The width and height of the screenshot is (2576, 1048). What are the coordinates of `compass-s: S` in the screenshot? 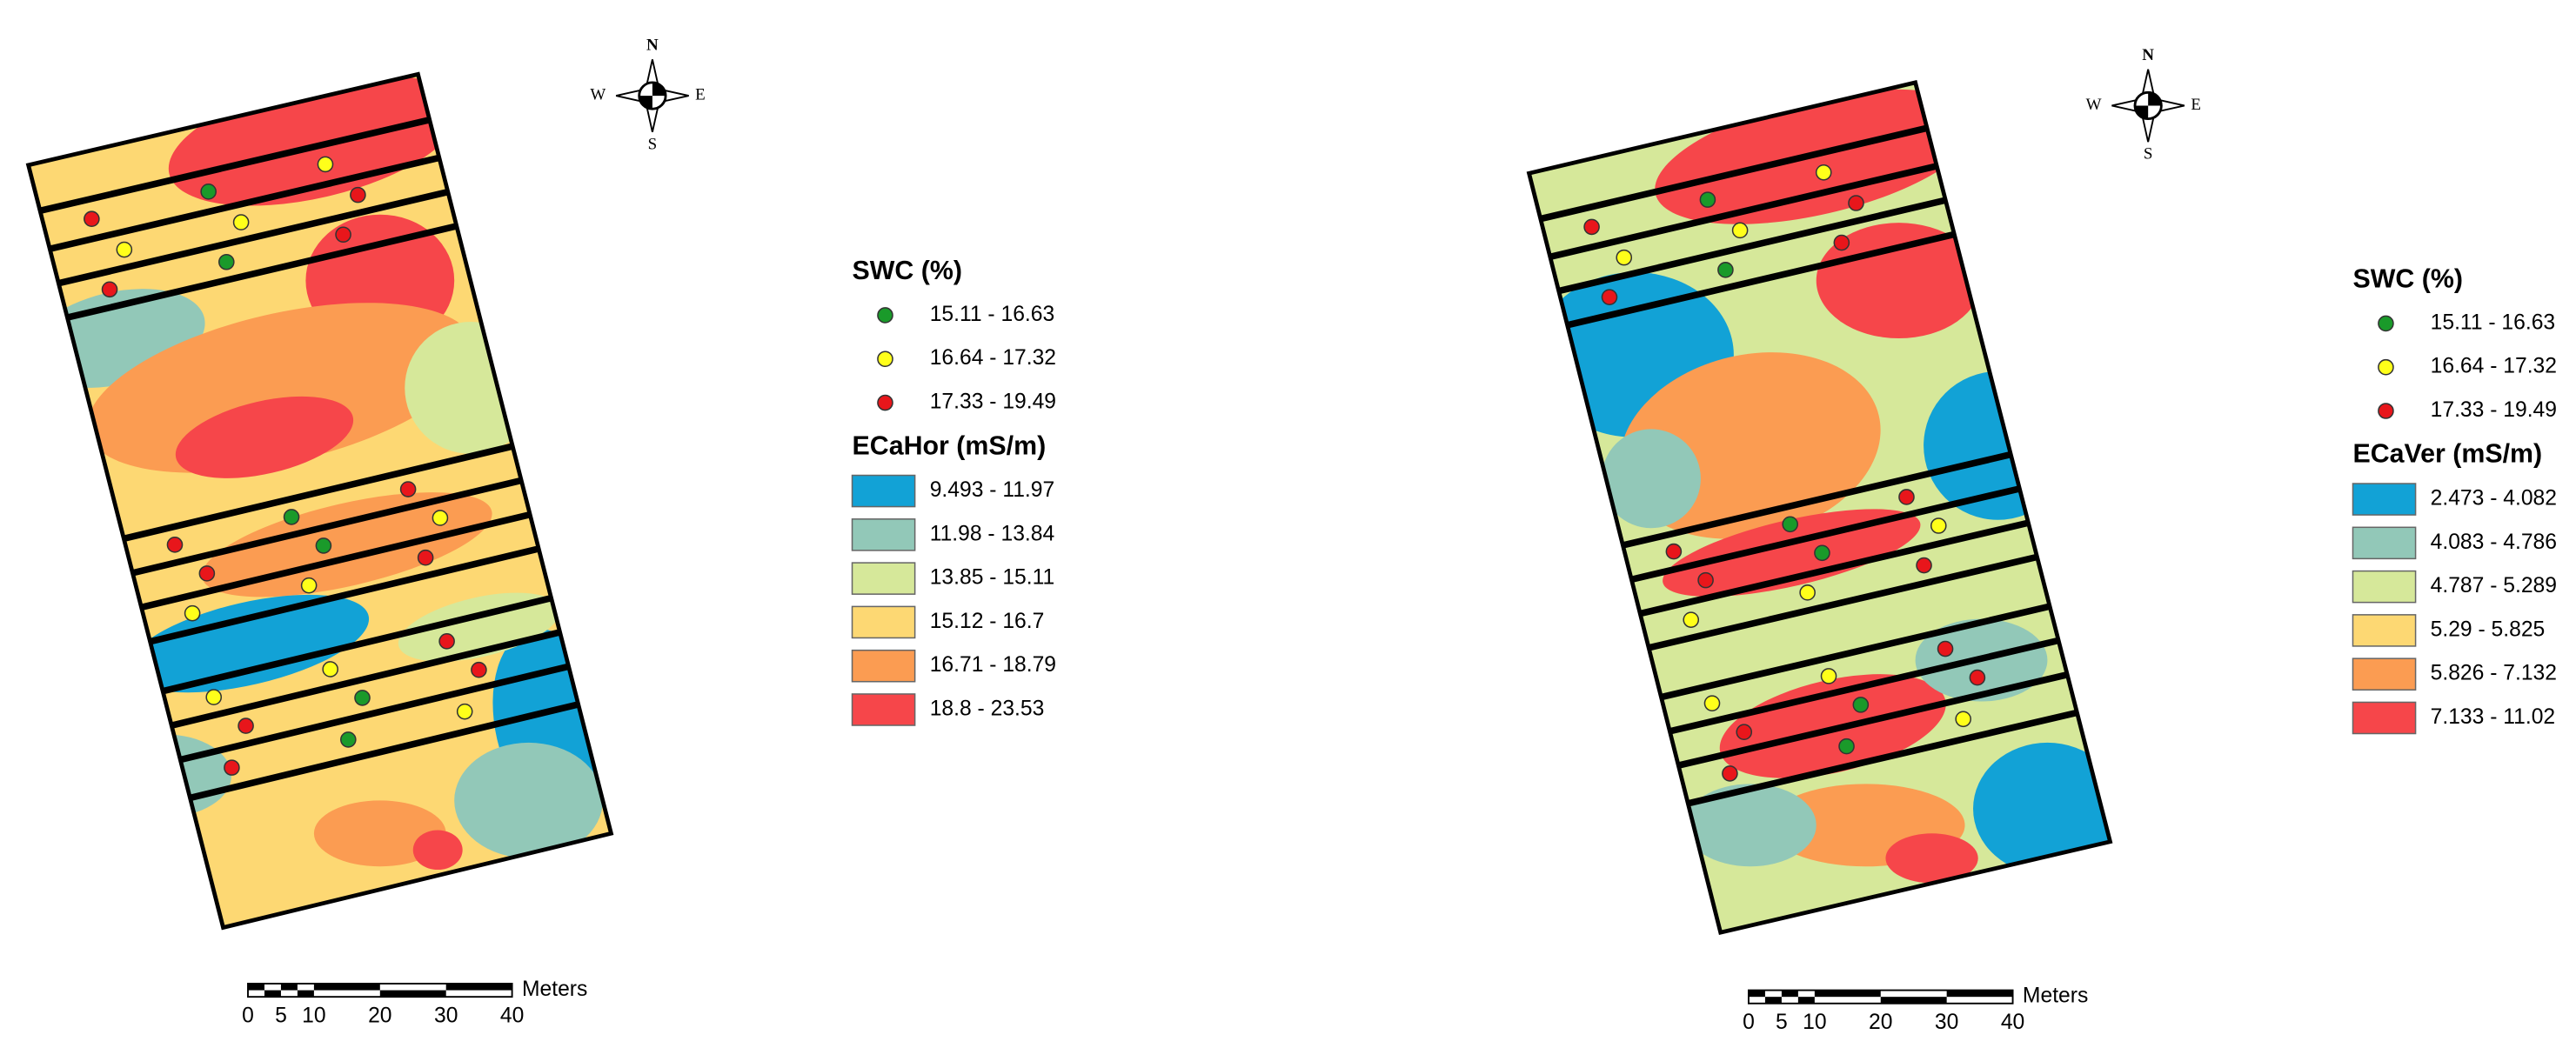 It's located at (2148, 154).